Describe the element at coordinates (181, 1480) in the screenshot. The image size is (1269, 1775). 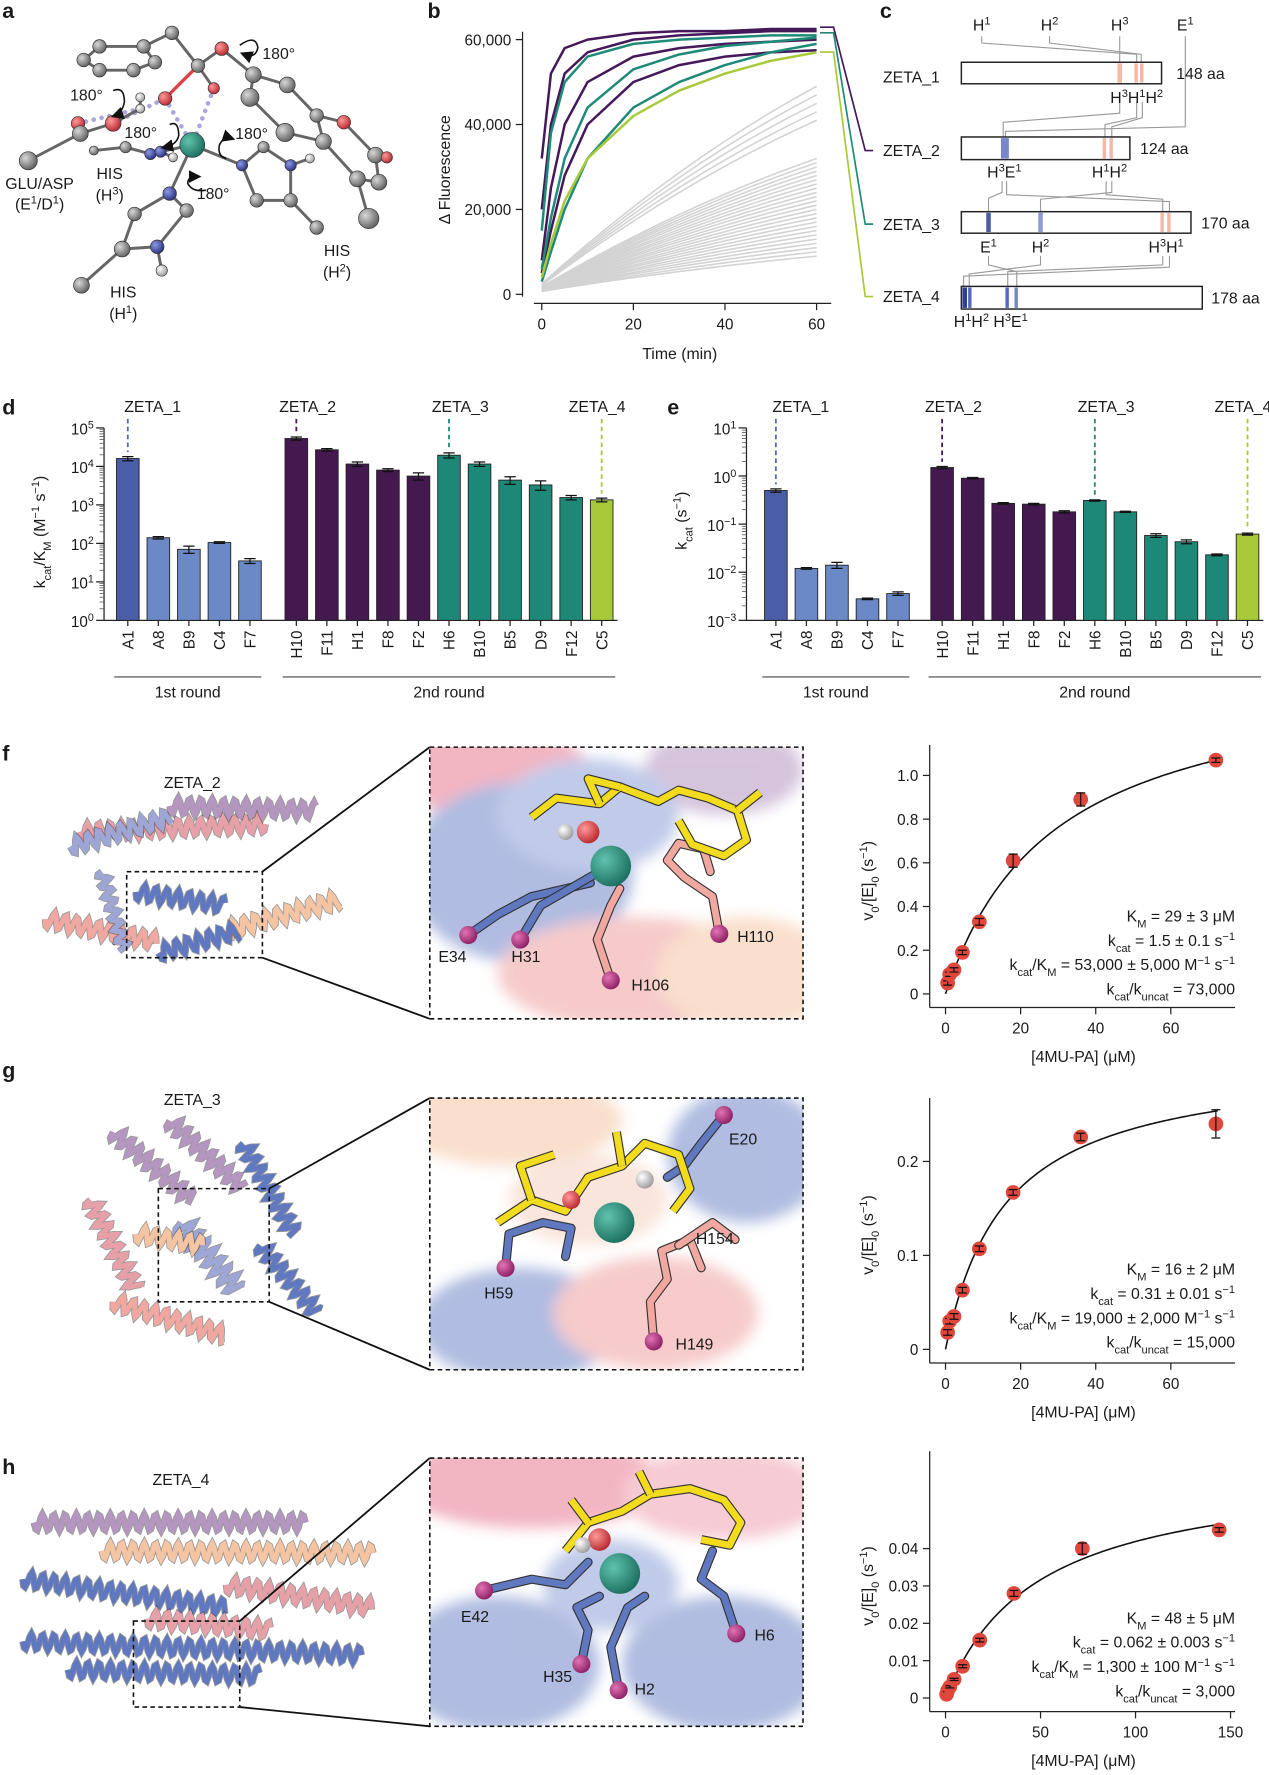
I see `structure-title: ZETA_4` at that location.